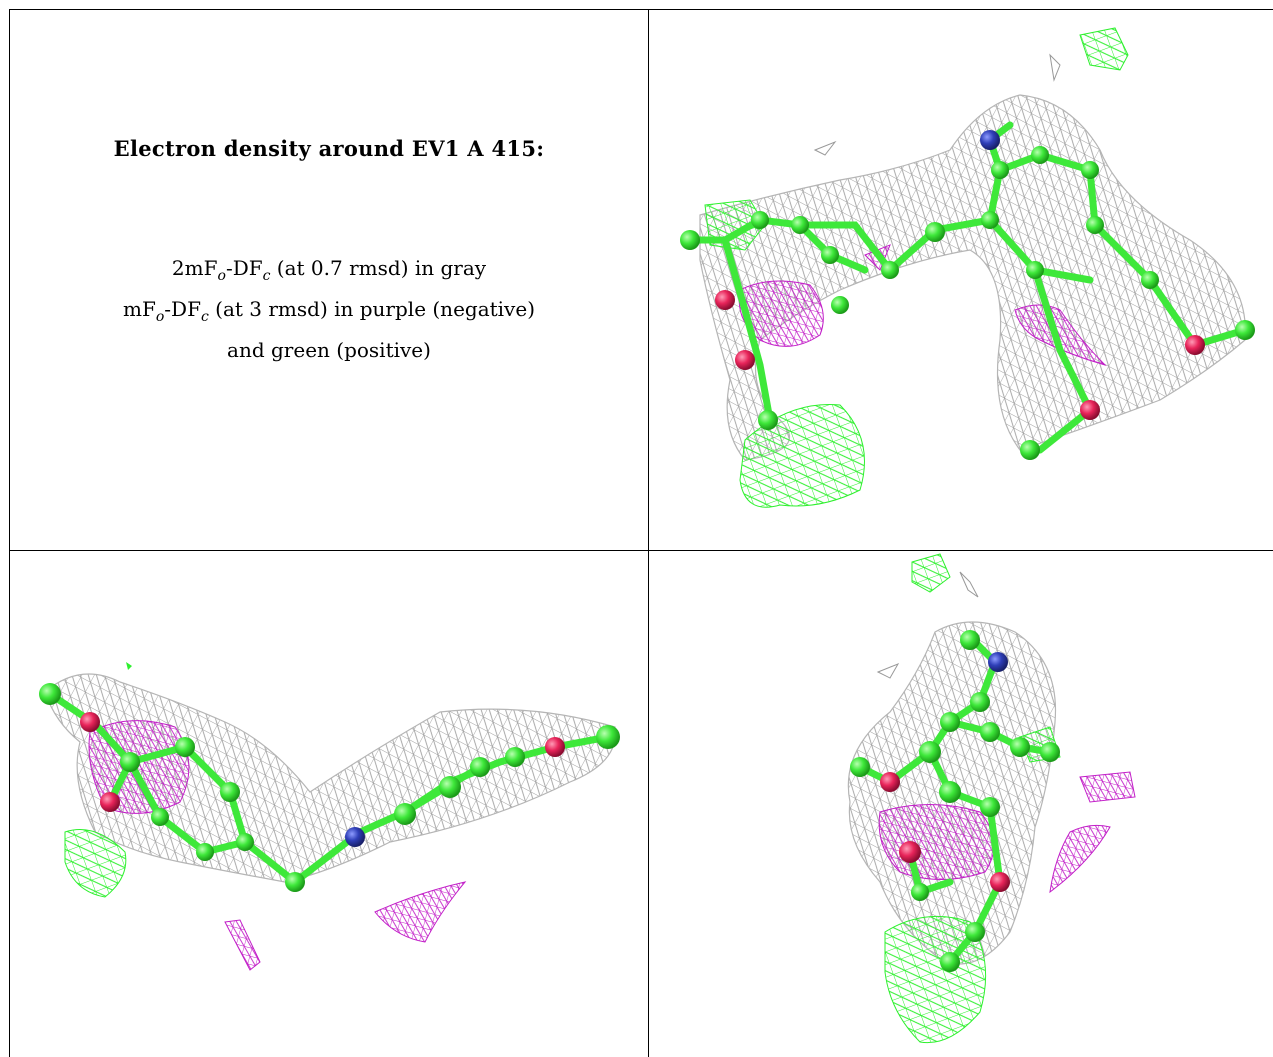  I want to click on density-render-bottom-left, so click(329, 816).